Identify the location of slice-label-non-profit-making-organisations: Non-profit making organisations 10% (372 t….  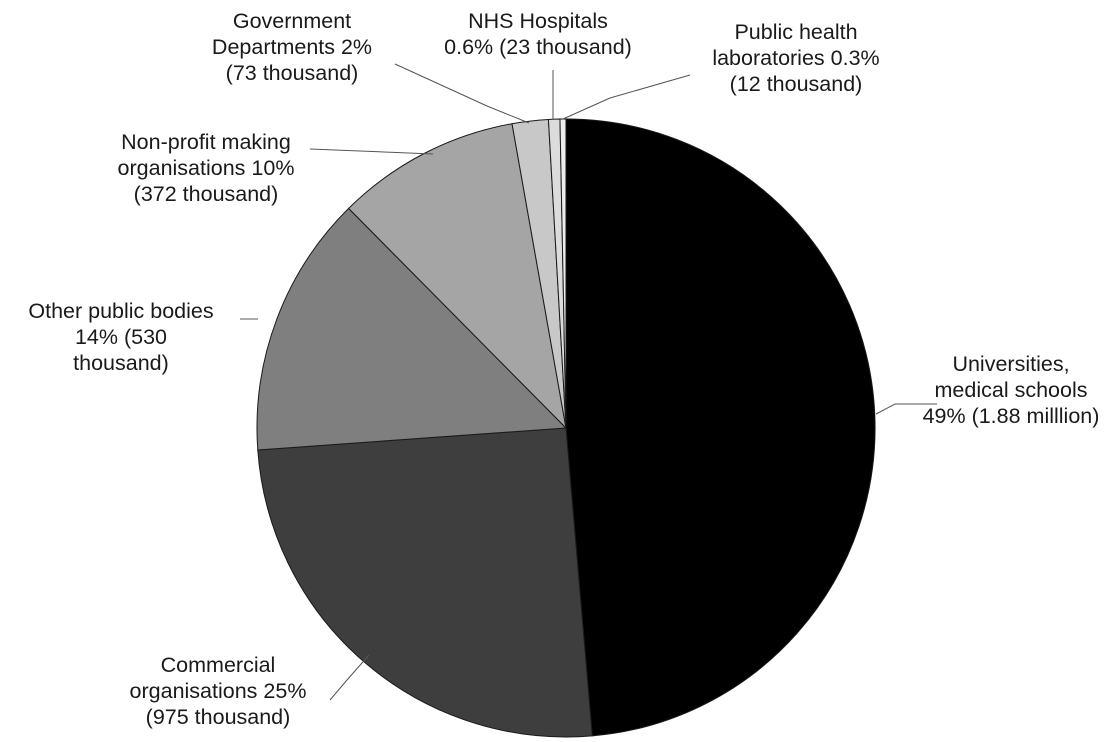
(206, 168).